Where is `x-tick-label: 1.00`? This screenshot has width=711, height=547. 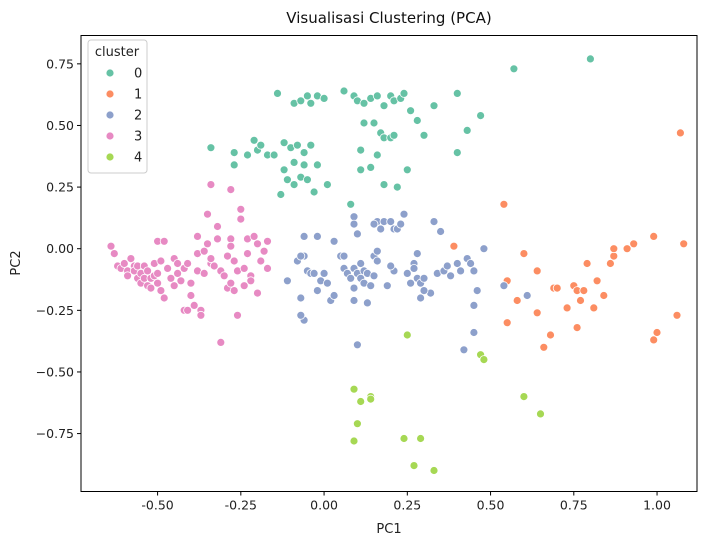
x-tick-label: 1.00 is located at coordinates (657, 505).